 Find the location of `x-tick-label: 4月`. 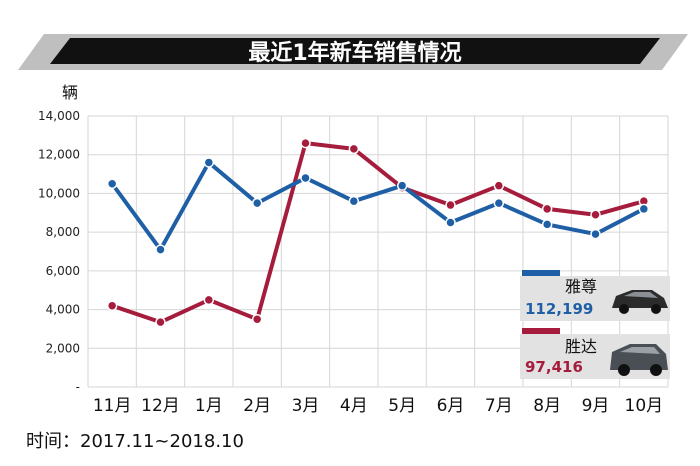

x-tick-label: 4月 is located at coordinates (354, 406).